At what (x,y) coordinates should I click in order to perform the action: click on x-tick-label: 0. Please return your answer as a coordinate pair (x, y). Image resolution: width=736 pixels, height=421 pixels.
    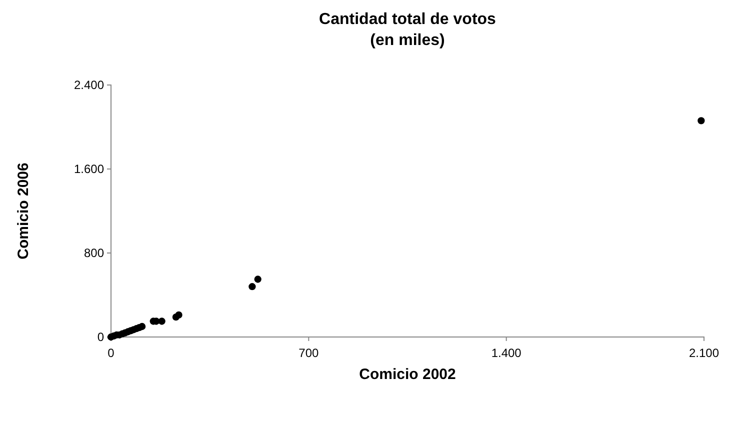
    Looking at the image, I should click on (111, 353).